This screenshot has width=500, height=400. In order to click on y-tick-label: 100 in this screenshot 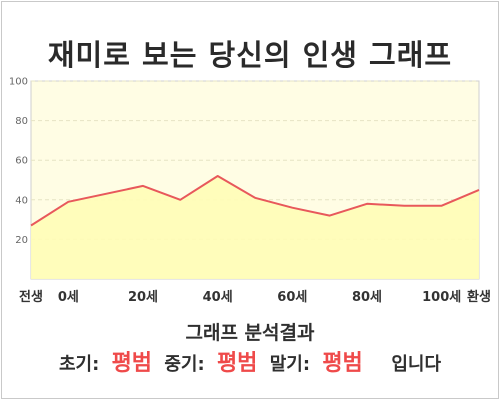, I will do `click(18, 82)`.